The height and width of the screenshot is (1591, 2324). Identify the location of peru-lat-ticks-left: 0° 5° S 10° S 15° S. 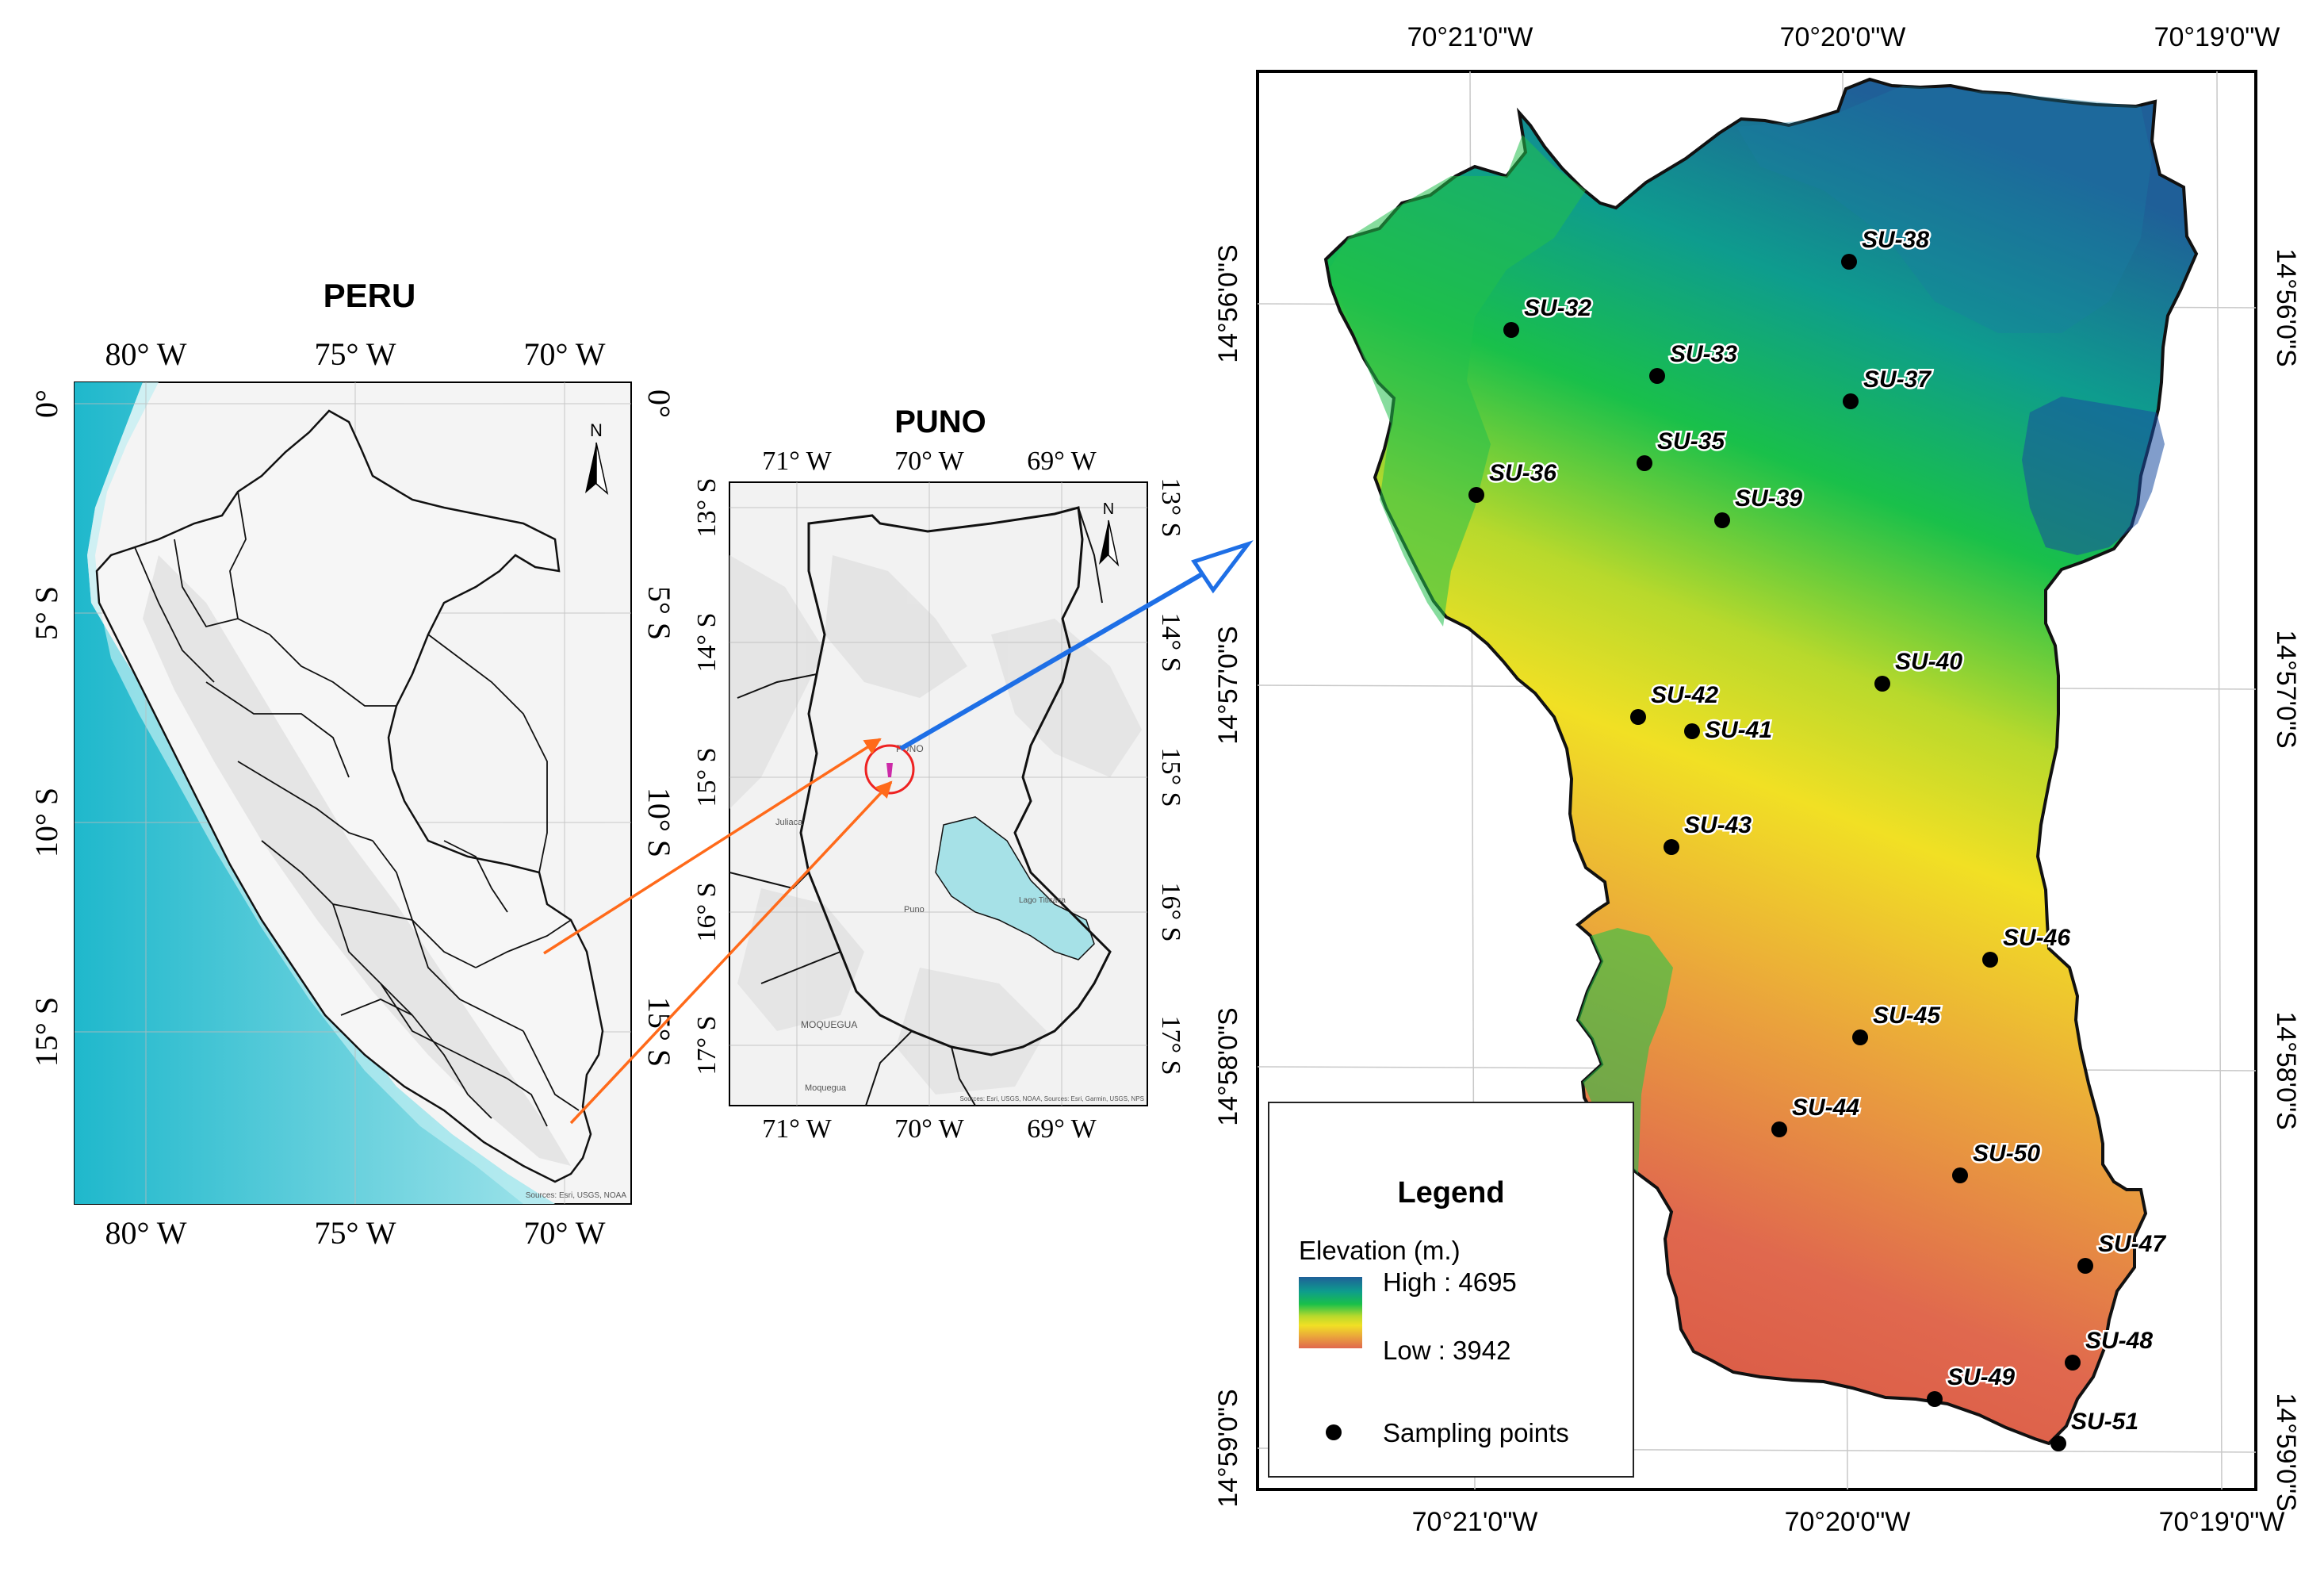
(46, 728).